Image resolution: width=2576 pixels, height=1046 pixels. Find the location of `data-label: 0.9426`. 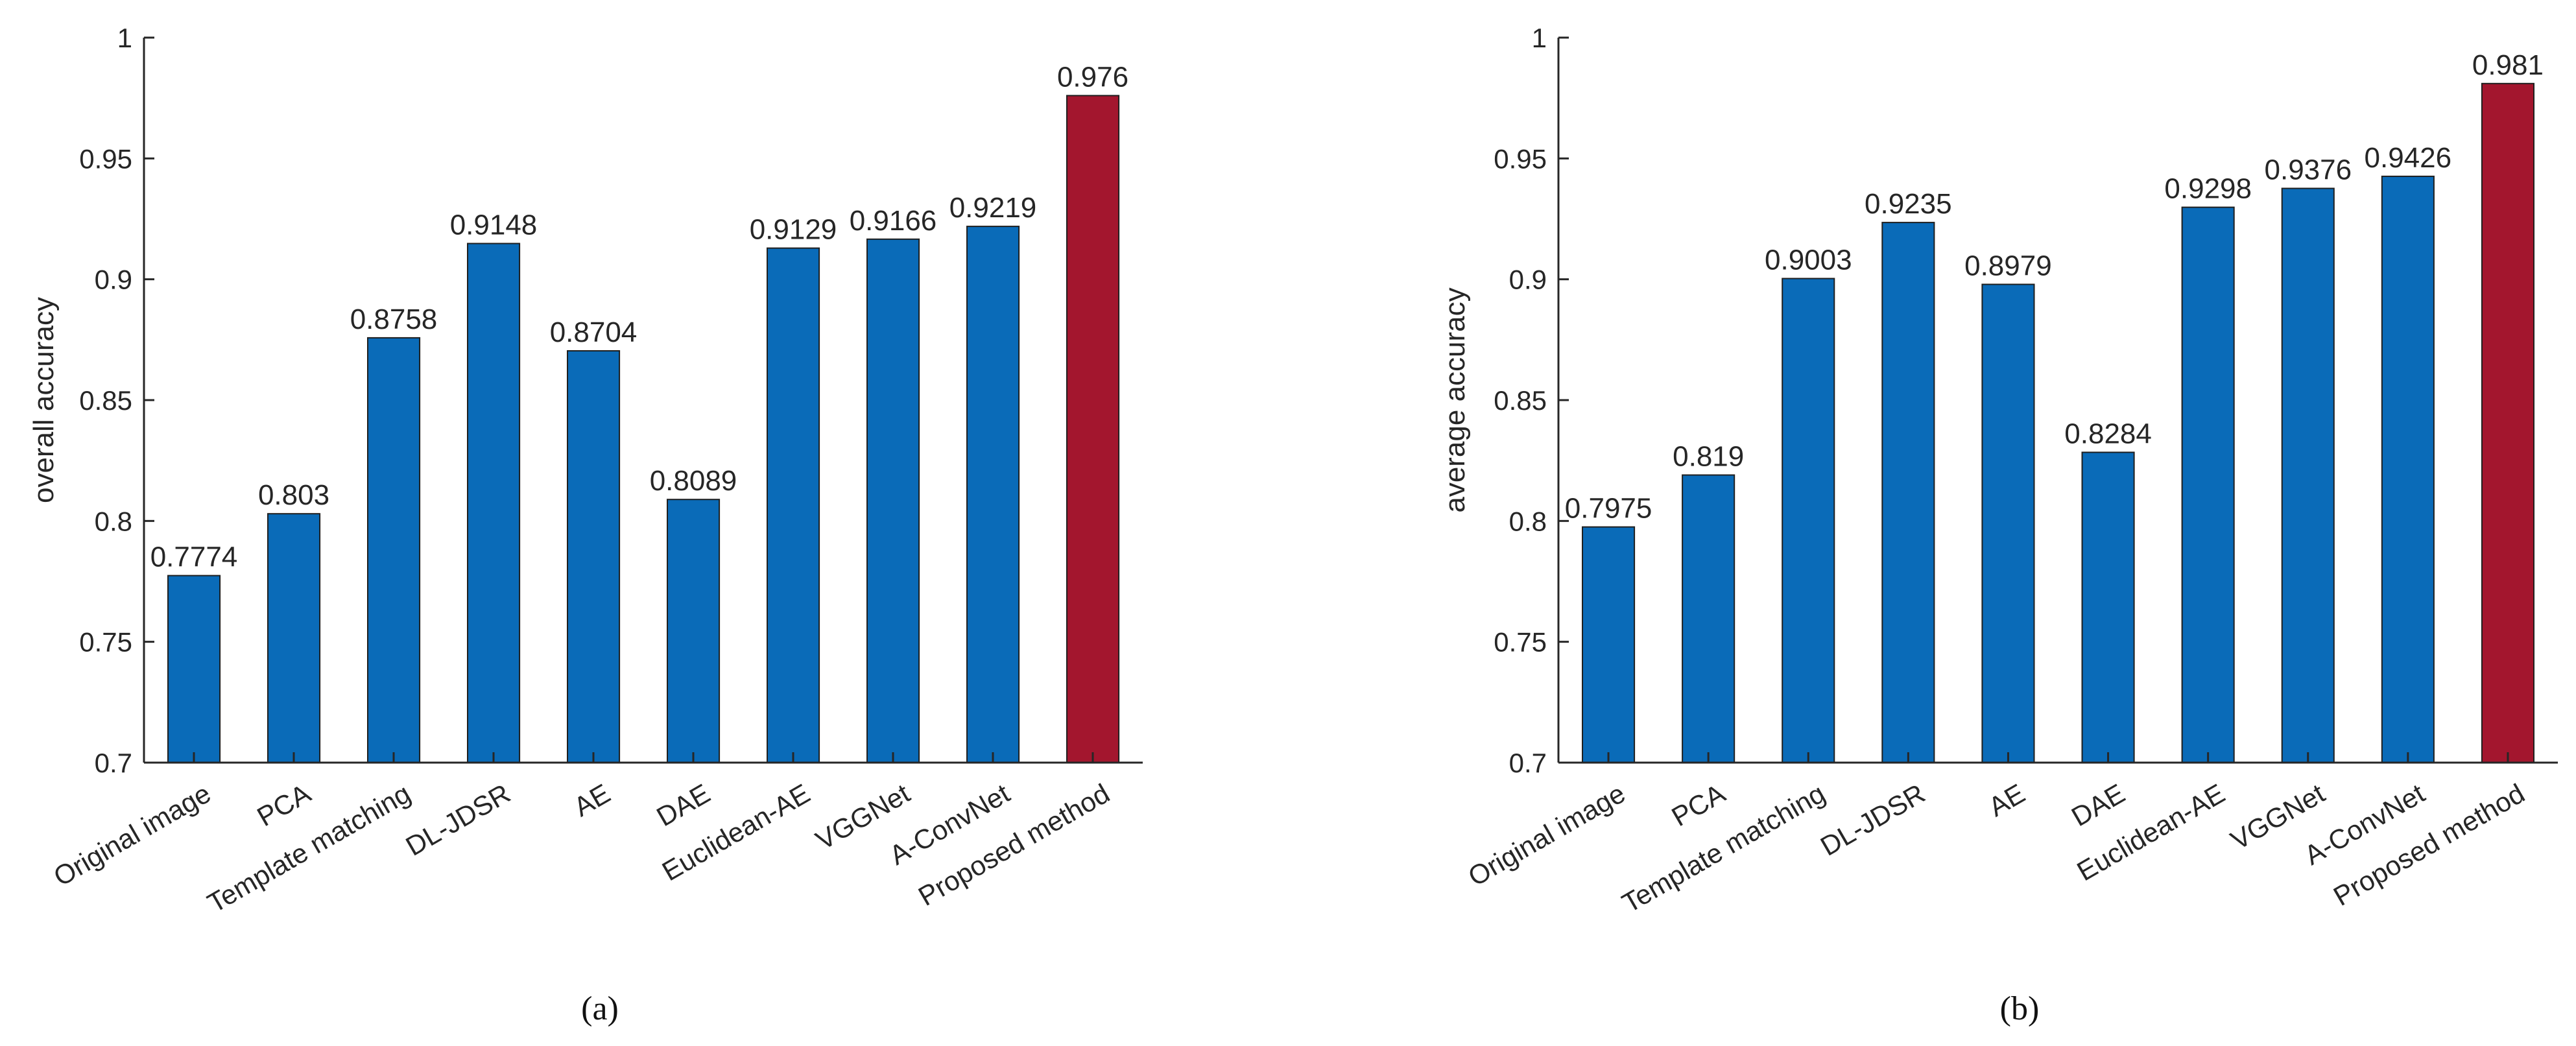

data-label: 0.9426 is located at coordinates (2408, 158).